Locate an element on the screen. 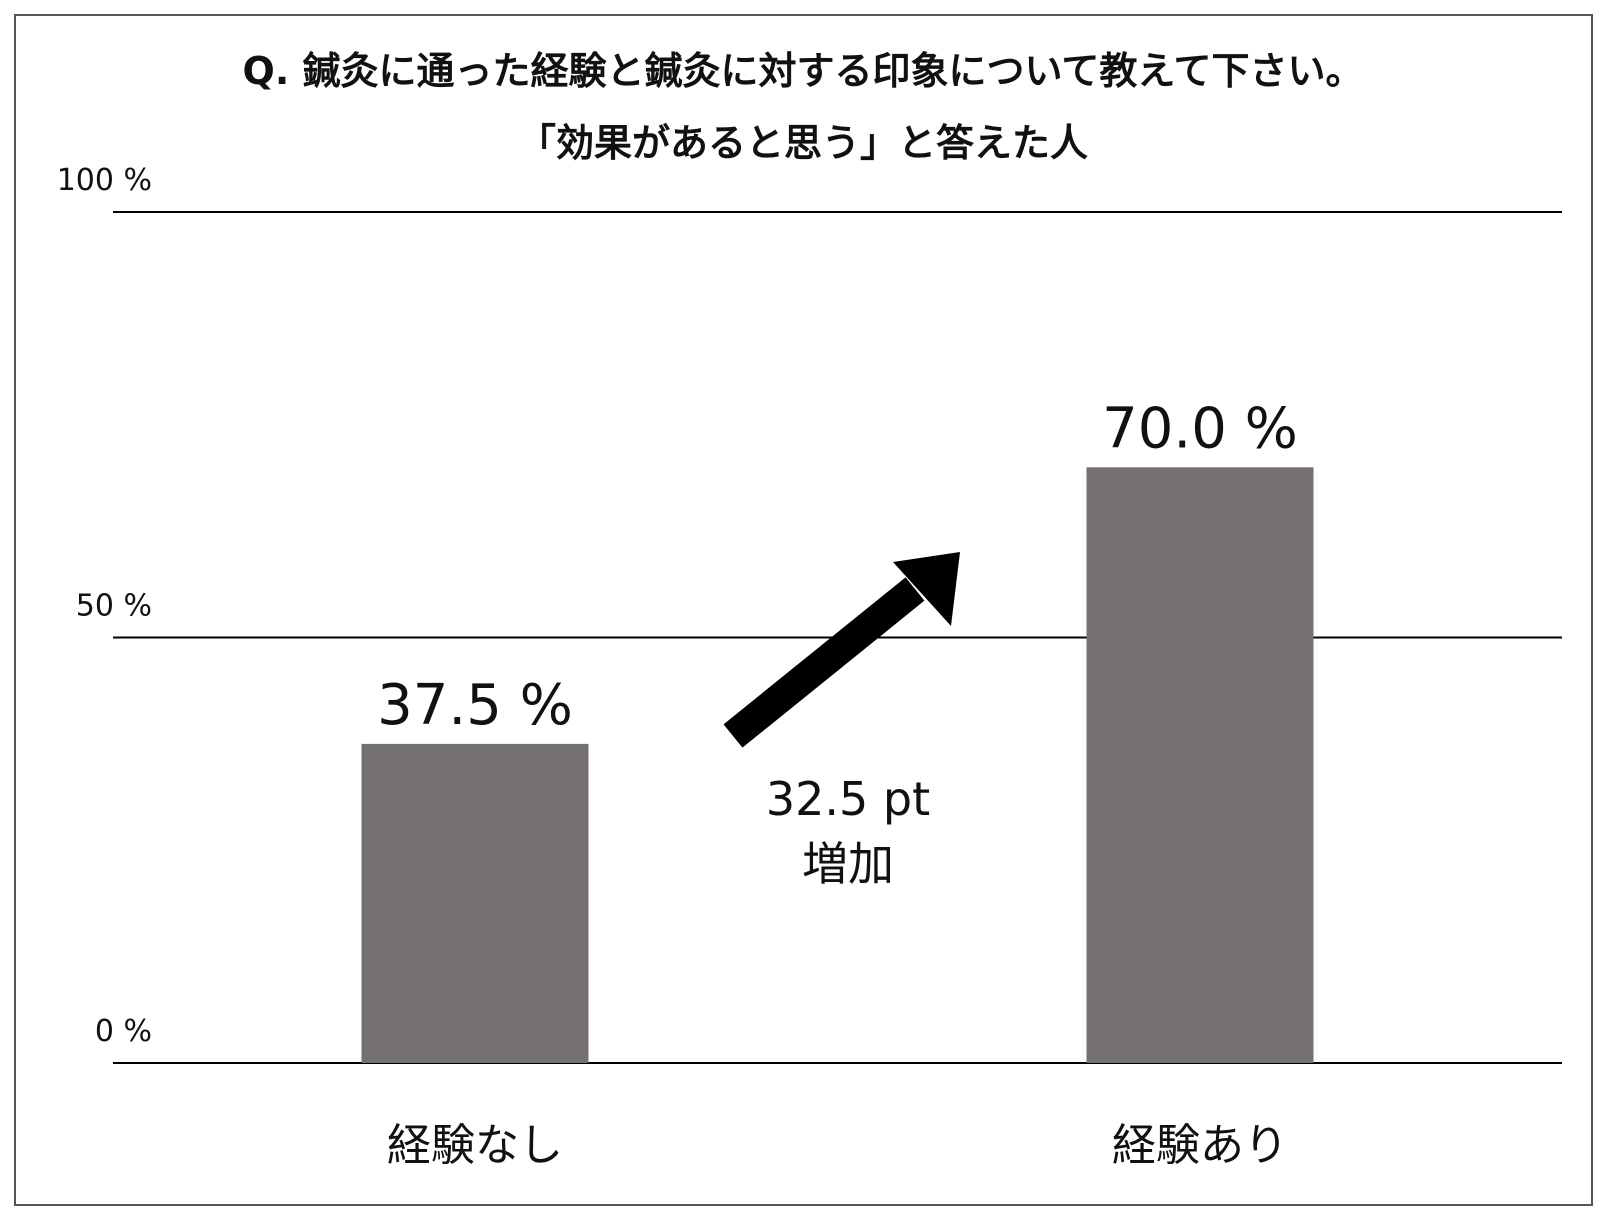  x-tick-label: 経験あり is located at coordinates (1200, 1145).